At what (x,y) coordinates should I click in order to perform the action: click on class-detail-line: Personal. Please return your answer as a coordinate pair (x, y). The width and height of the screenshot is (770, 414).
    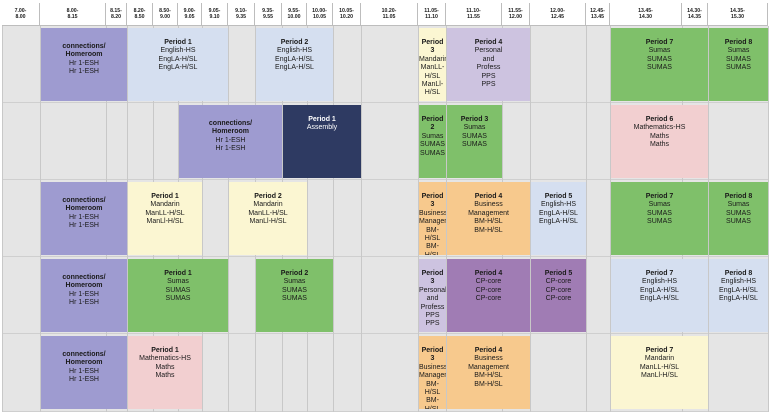
    Looking at the image, I should click on (432, 290).